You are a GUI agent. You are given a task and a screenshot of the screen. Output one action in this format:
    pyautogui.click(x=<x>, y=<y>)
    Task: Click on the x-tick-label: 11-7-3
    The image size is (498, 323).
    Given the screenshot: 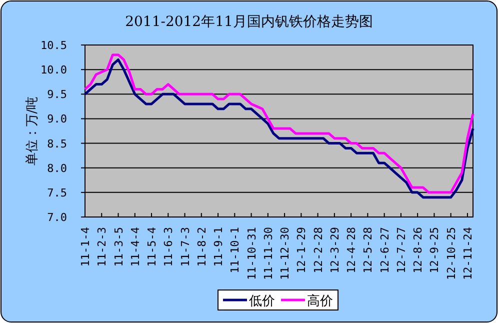 What is the action you would take?
    pyautogui.click(x=185, y=247)
    